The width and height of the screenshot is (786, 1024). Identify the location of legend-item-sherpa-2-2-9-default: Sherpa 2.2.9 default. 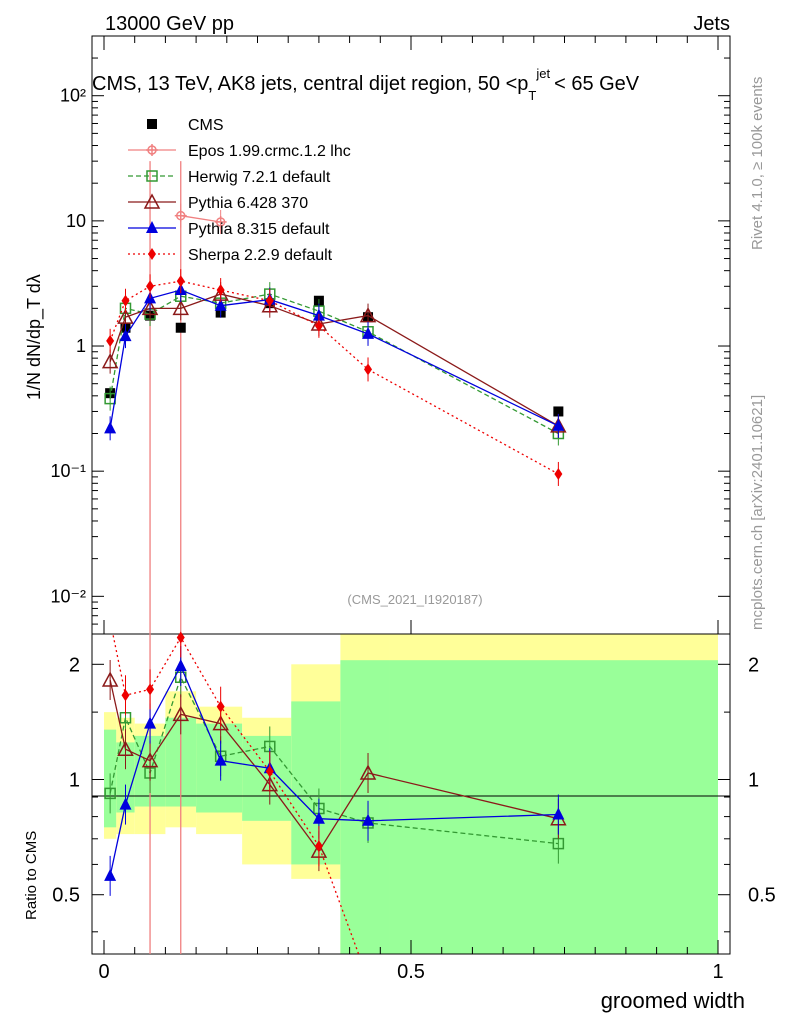
(230, 255).